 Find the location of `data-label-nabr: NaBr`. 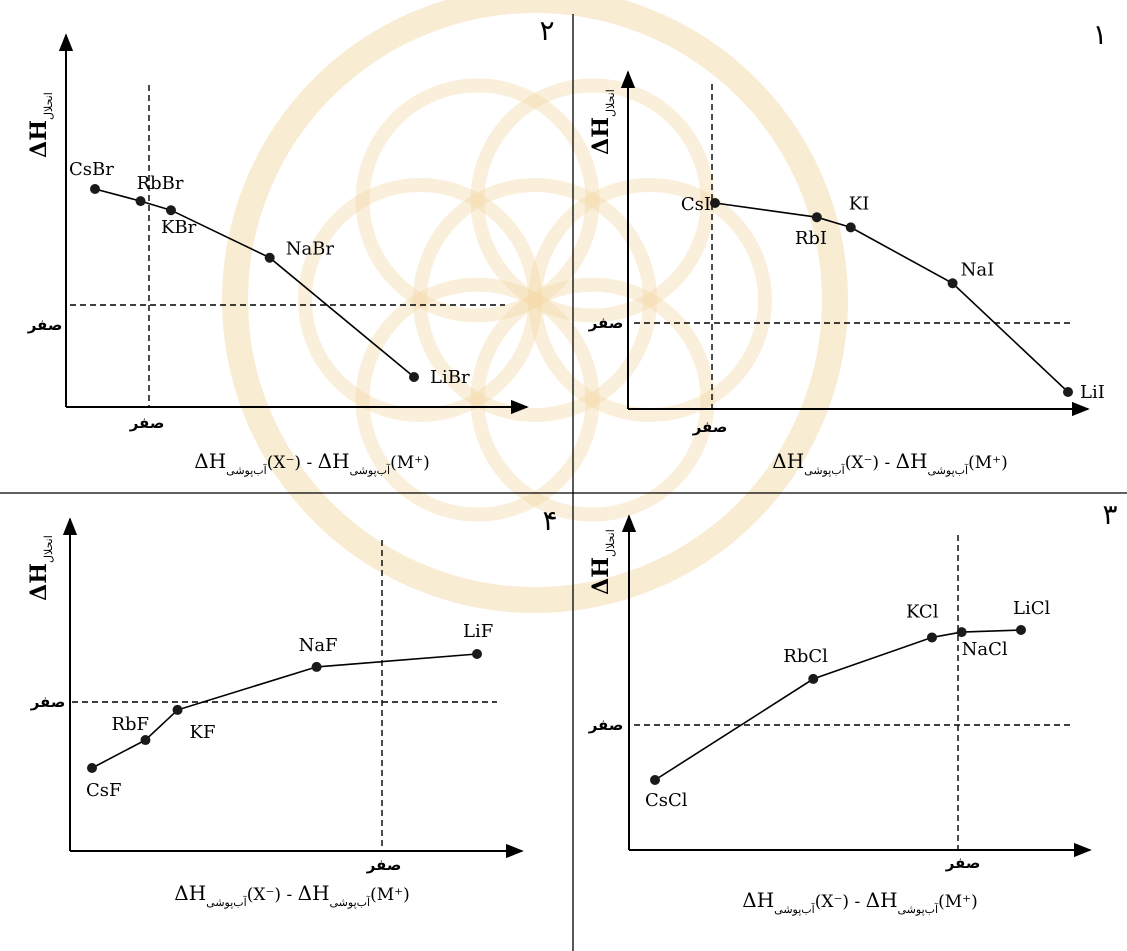

data-label-nabr: NaBr is located at coordinates (310, 249).